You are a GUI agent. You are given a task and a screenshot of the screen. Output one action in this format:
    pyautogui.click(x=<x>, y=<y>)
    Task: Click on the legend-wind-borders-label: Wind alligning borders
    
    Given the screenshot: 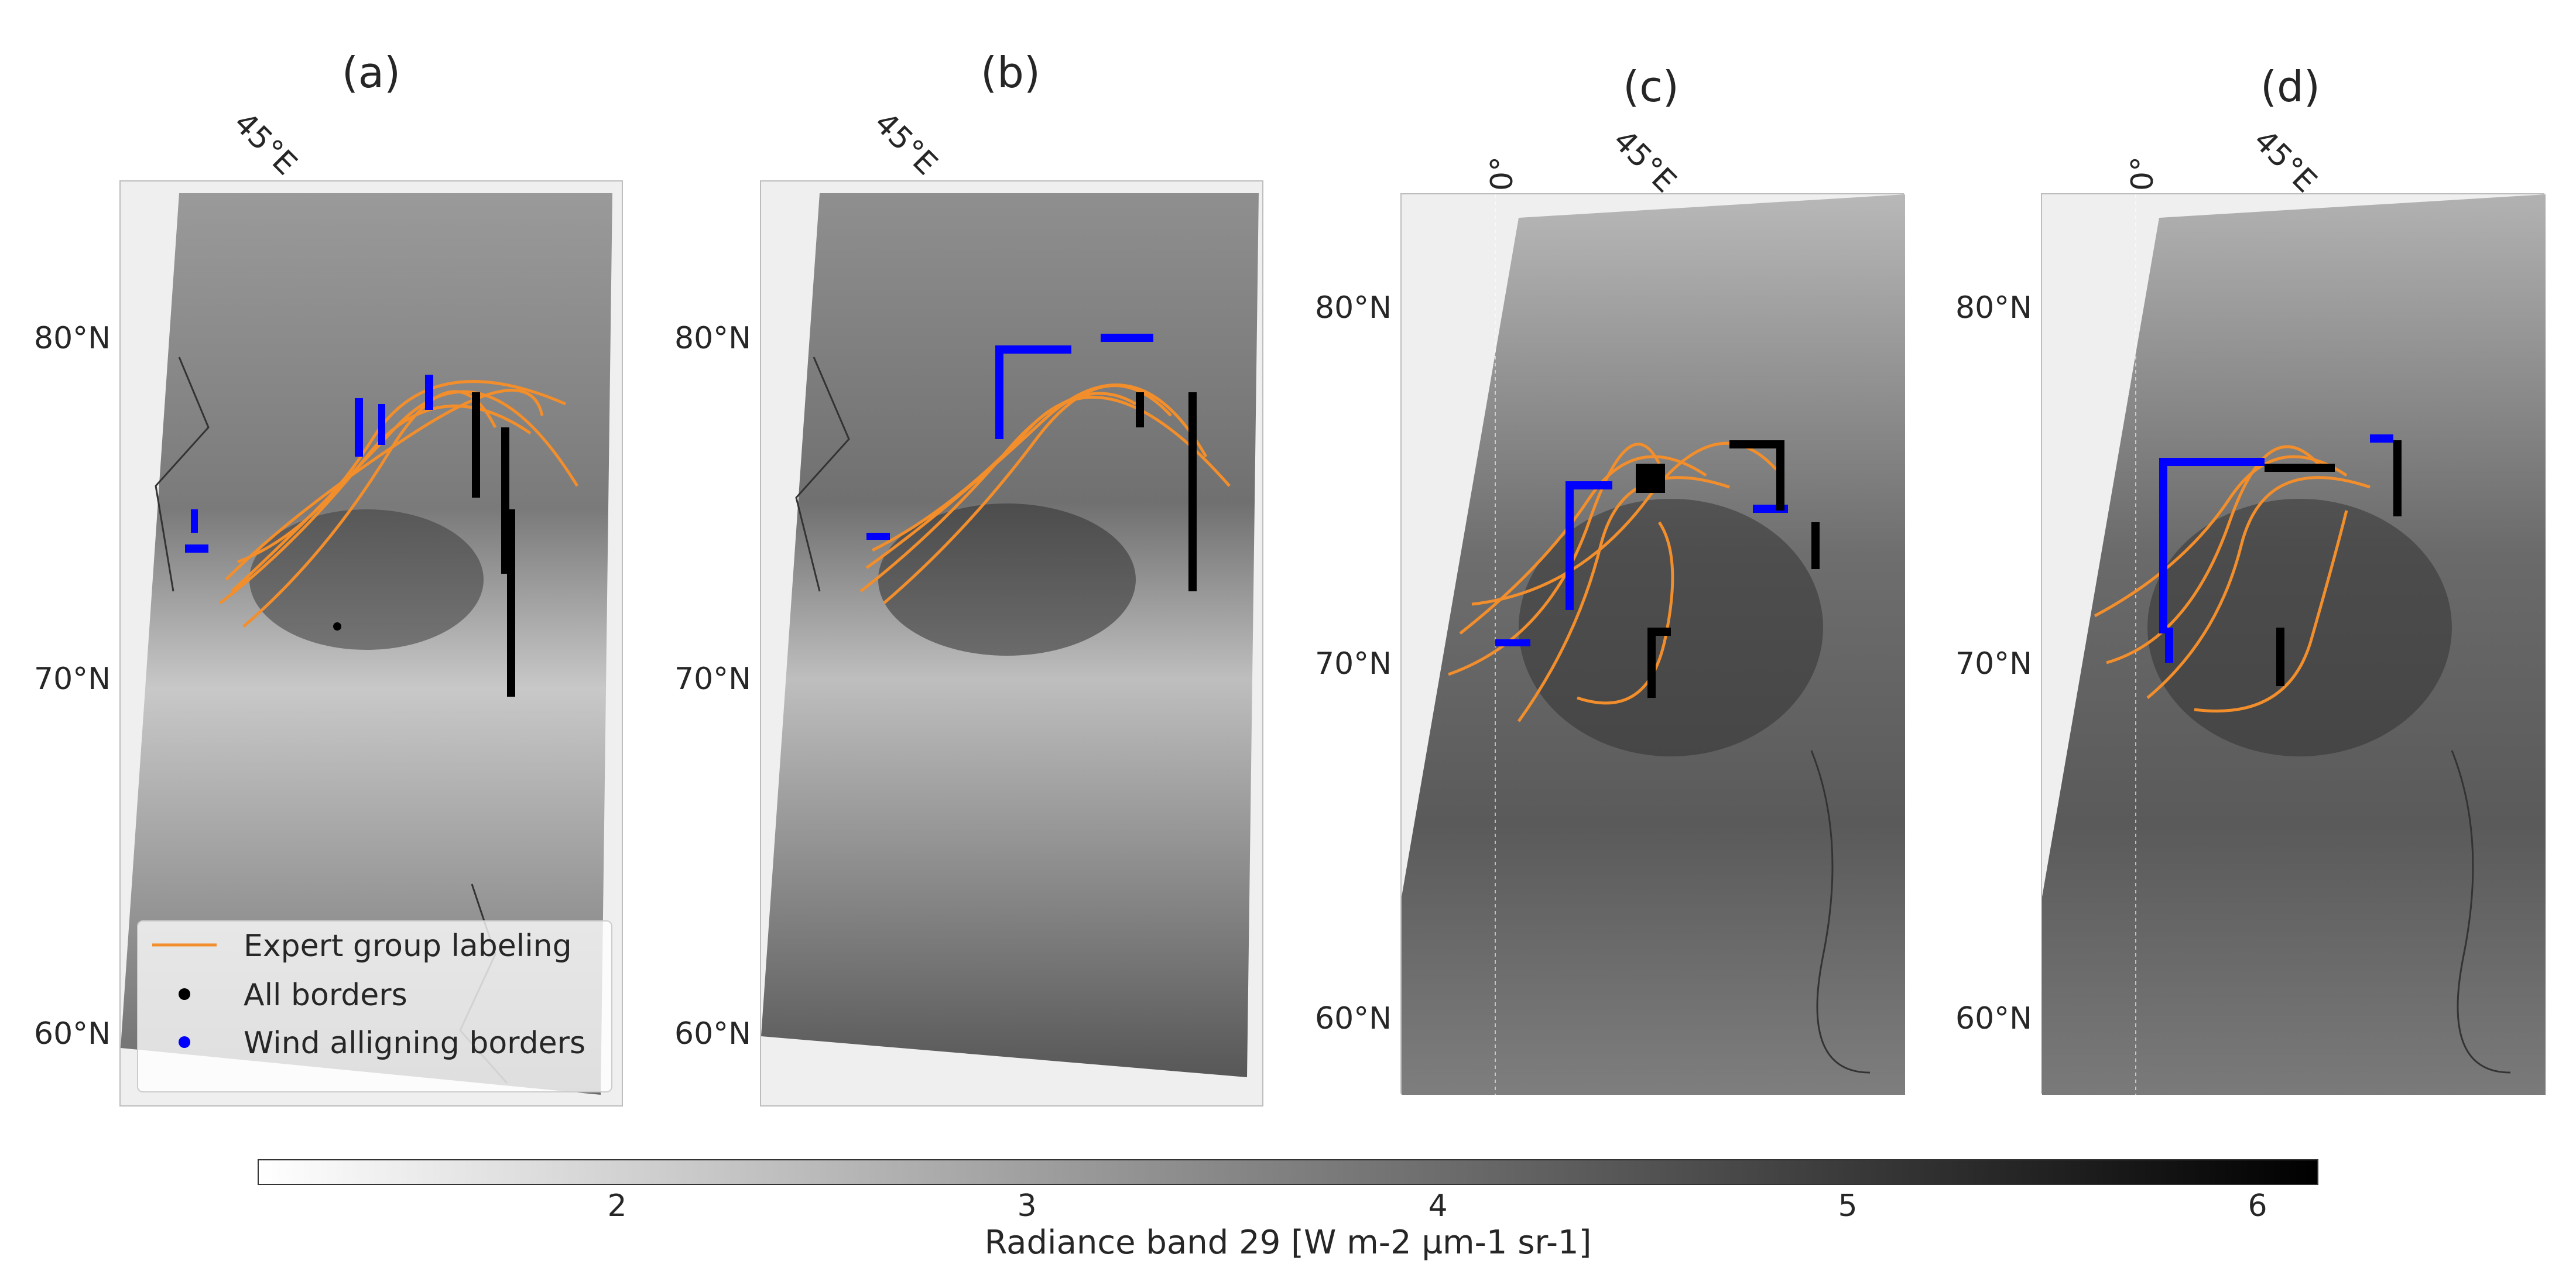 What is the action you would take?
    pyautogui.click(x=415, y=1043)
    